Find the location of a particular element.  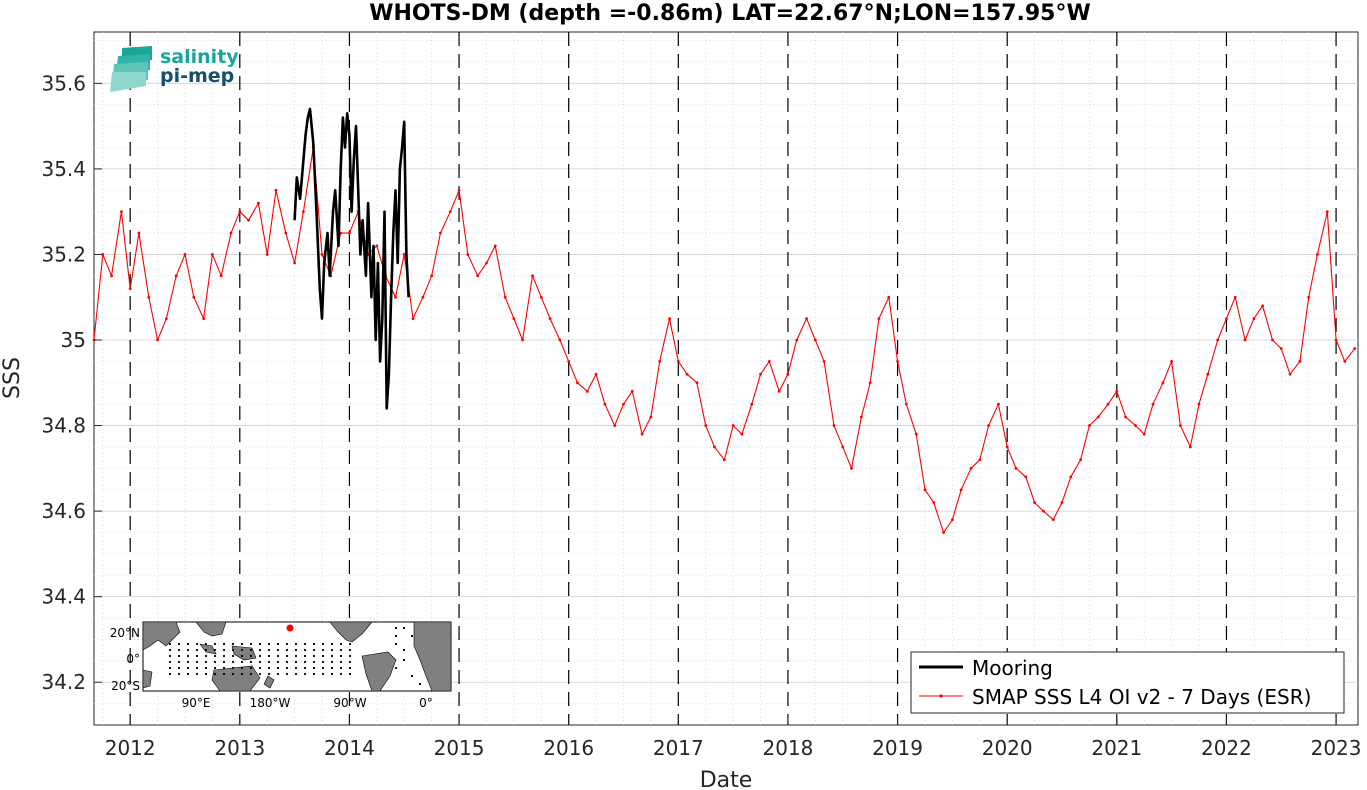

inset-lat-label-20s: 20°S is located at coordinates (125, 686).